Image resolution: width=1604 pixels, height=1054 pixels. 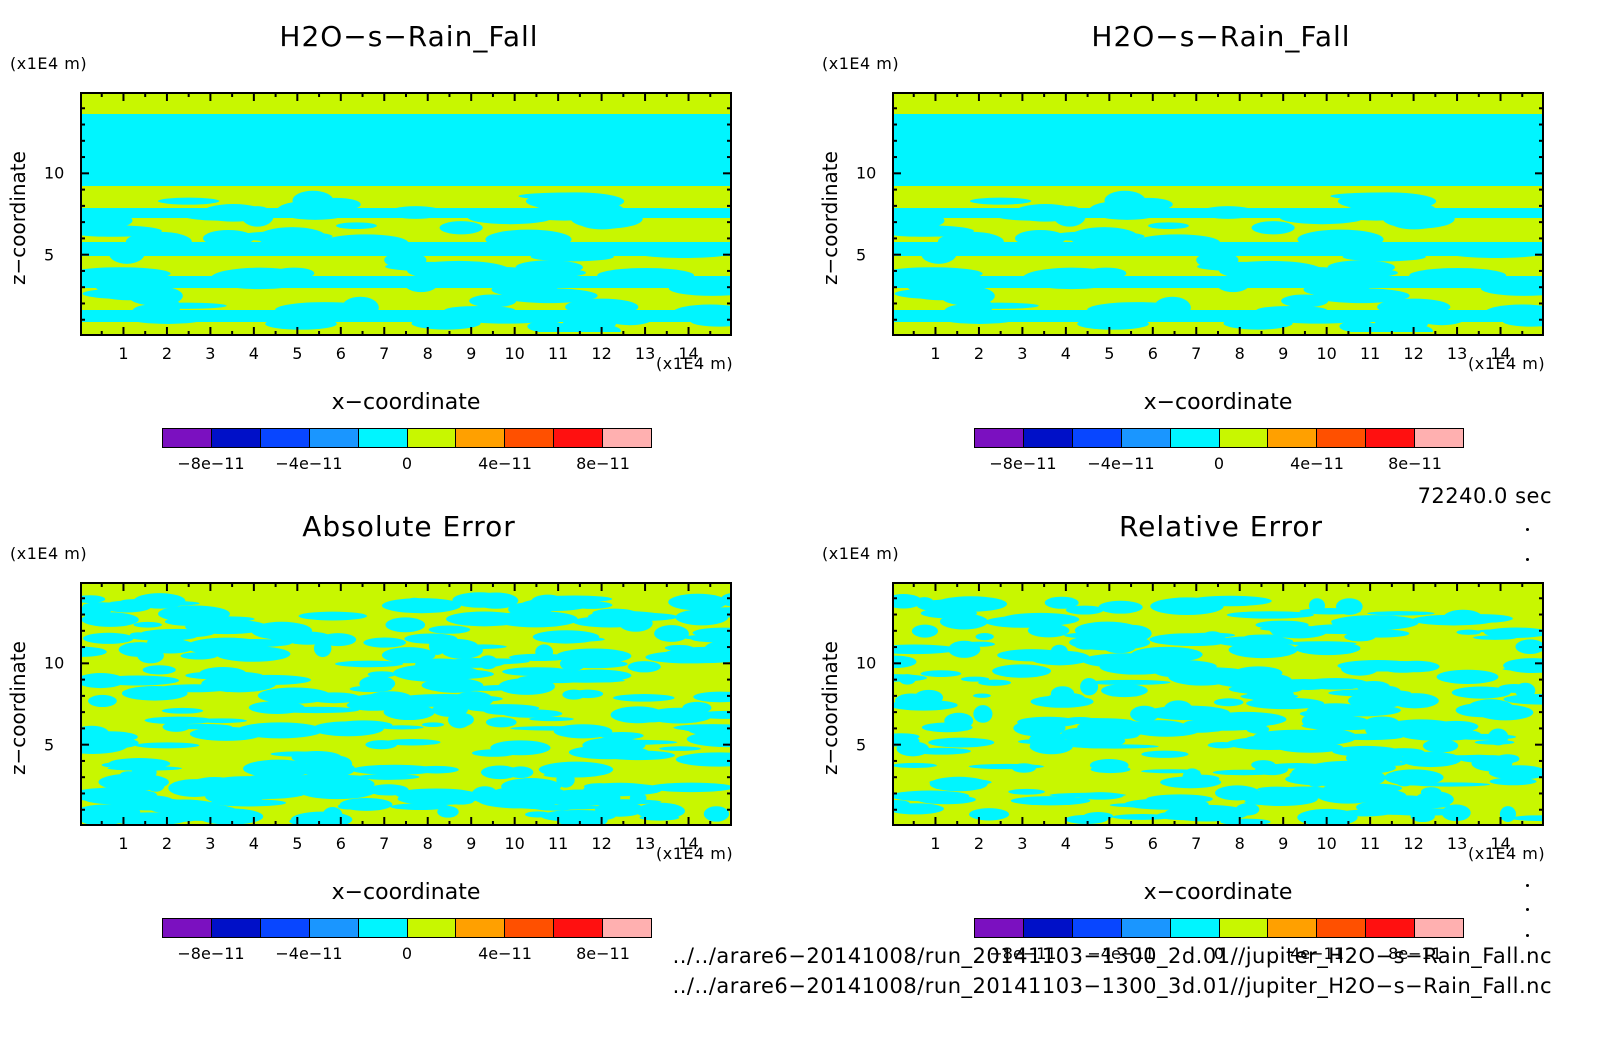 I want to click on x-unit-label: (x1E4 m), so click(x=695, y=853).